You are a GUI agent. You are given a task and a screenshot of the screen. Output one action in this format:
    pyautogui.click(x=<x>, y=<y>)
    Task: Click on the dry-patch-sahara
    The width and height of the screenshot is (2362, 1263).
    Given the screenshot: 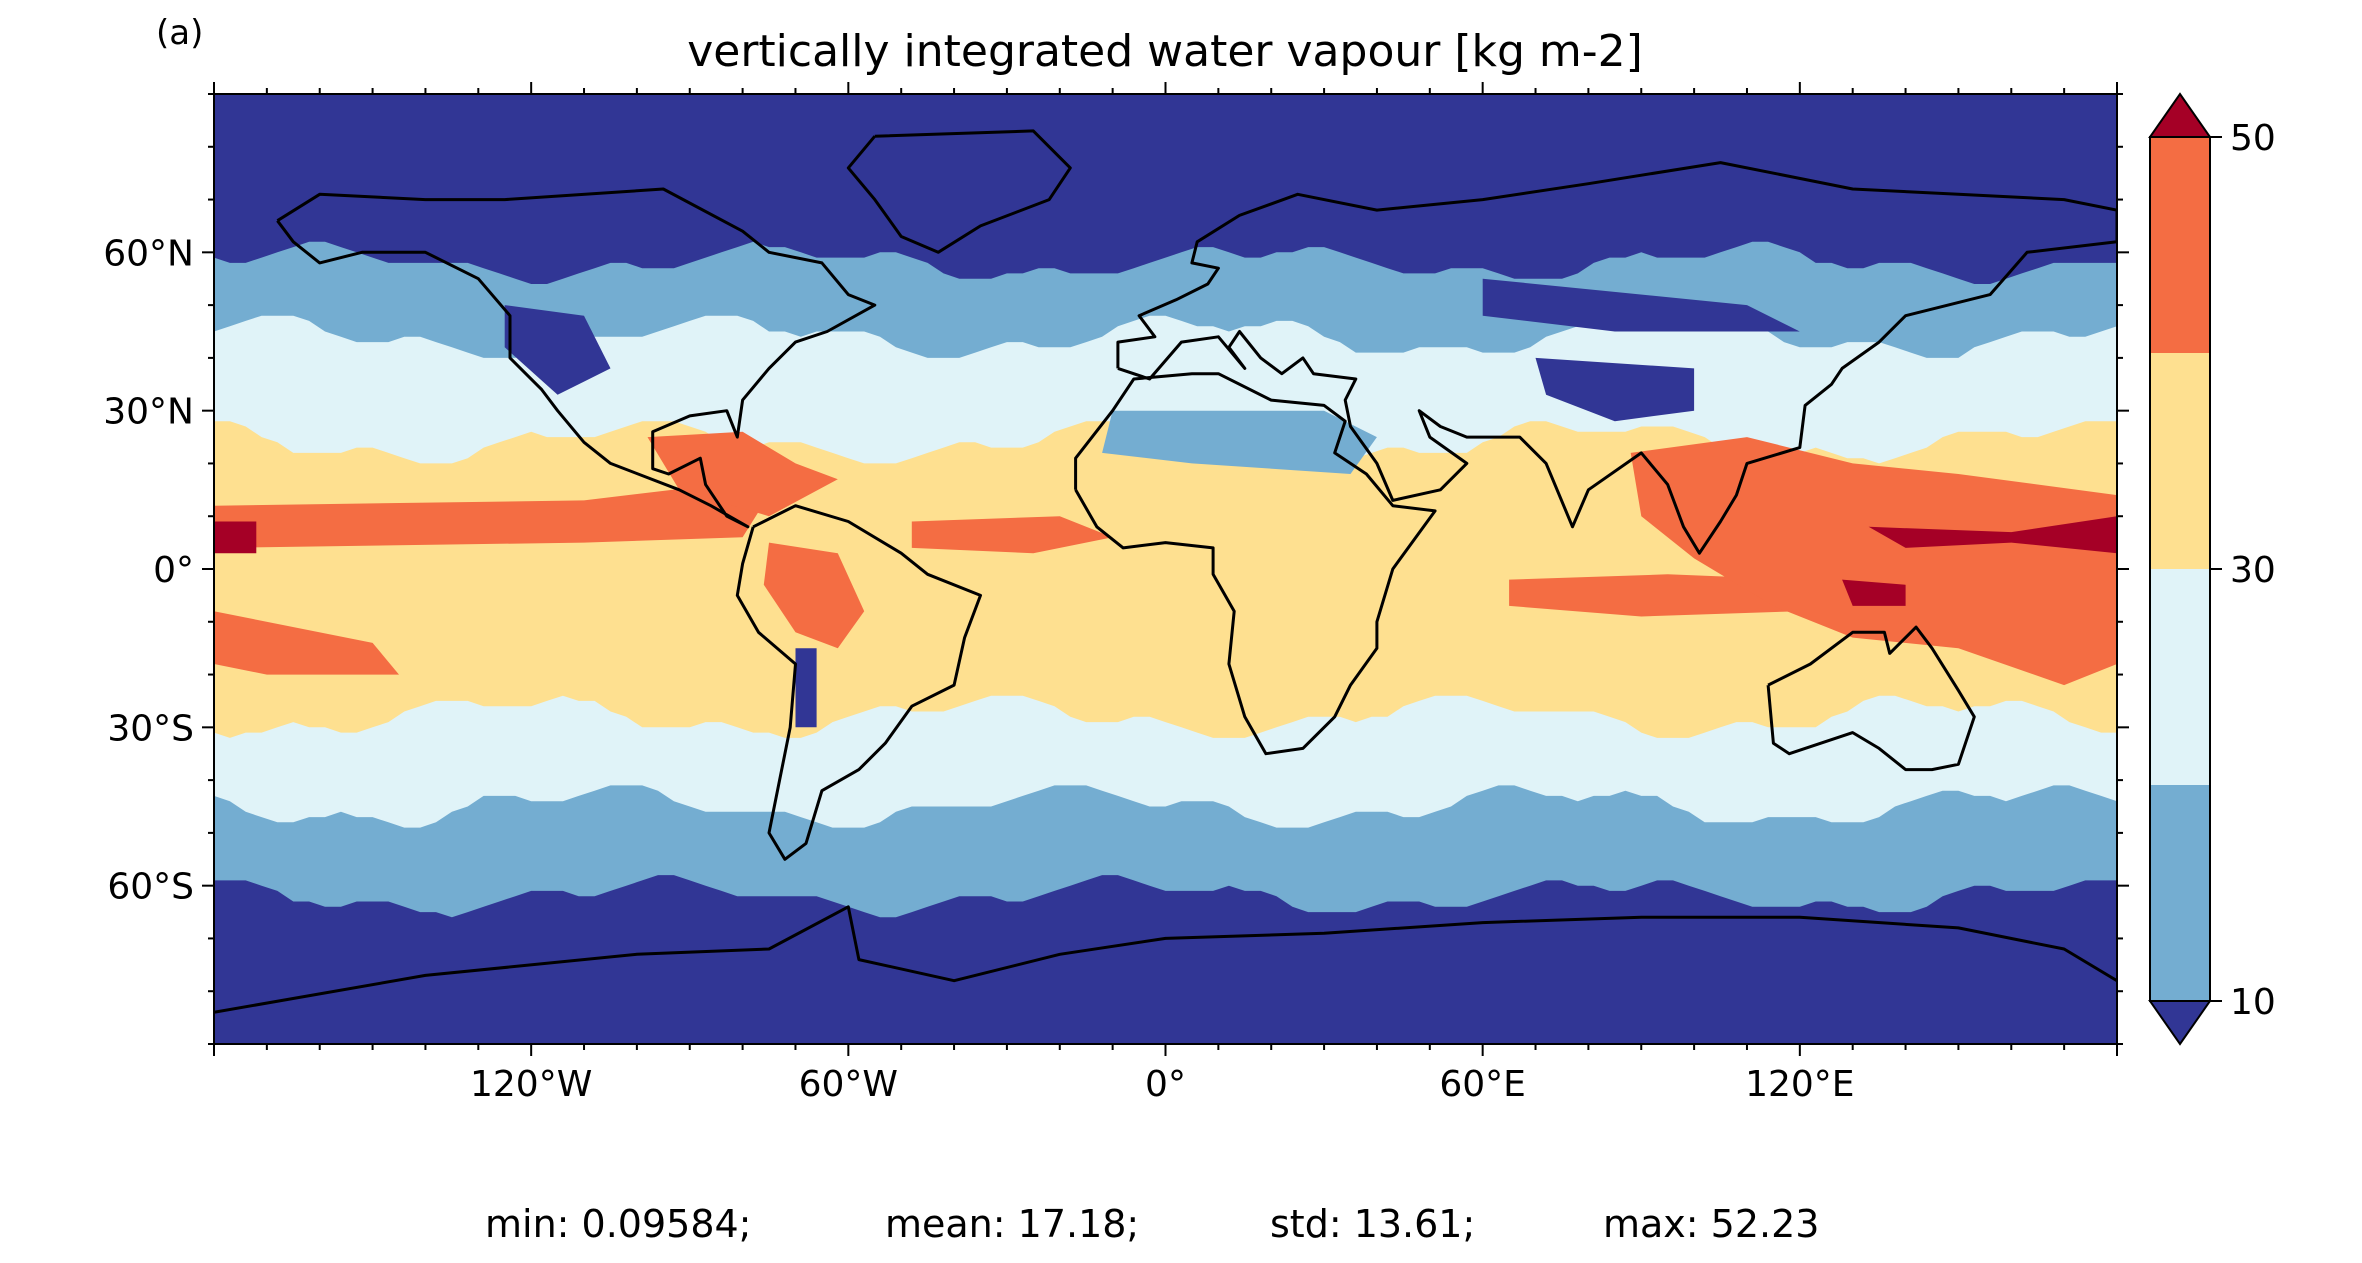 What is the action you would take?
    pyautogui.click(x=1239, y=442)
    